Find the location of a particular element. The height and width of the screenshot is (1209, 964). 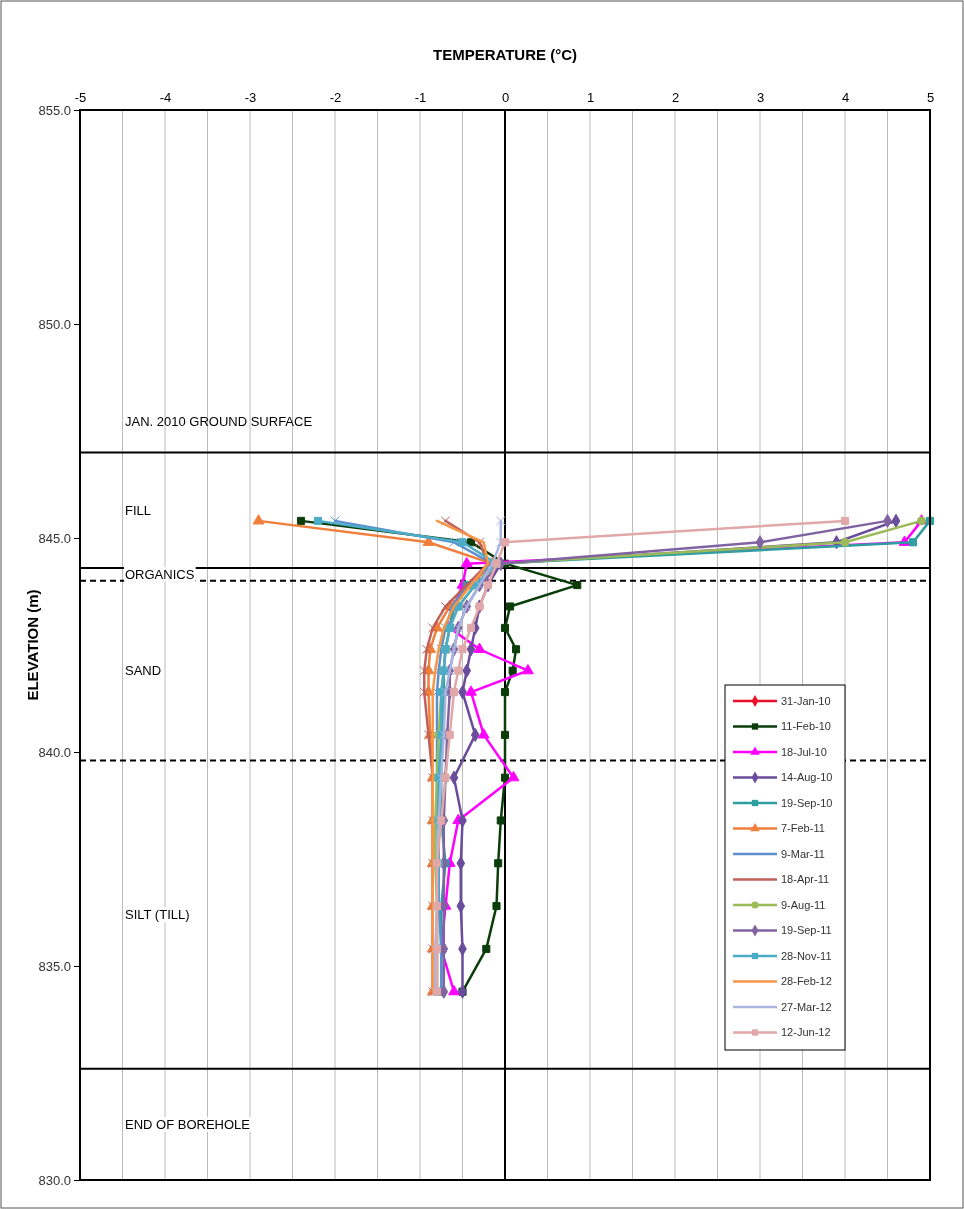

annotation: SAND is located at coordinates (143, 671).